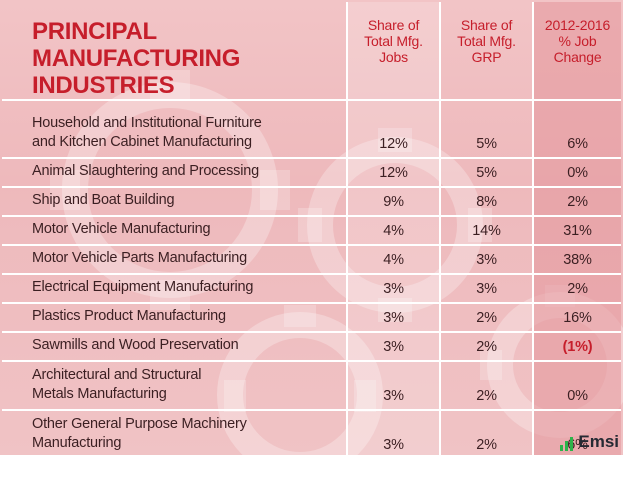  Describe the element at coordinates (576, 231) in the screenshot. I see `job-change: 31%` at that location.